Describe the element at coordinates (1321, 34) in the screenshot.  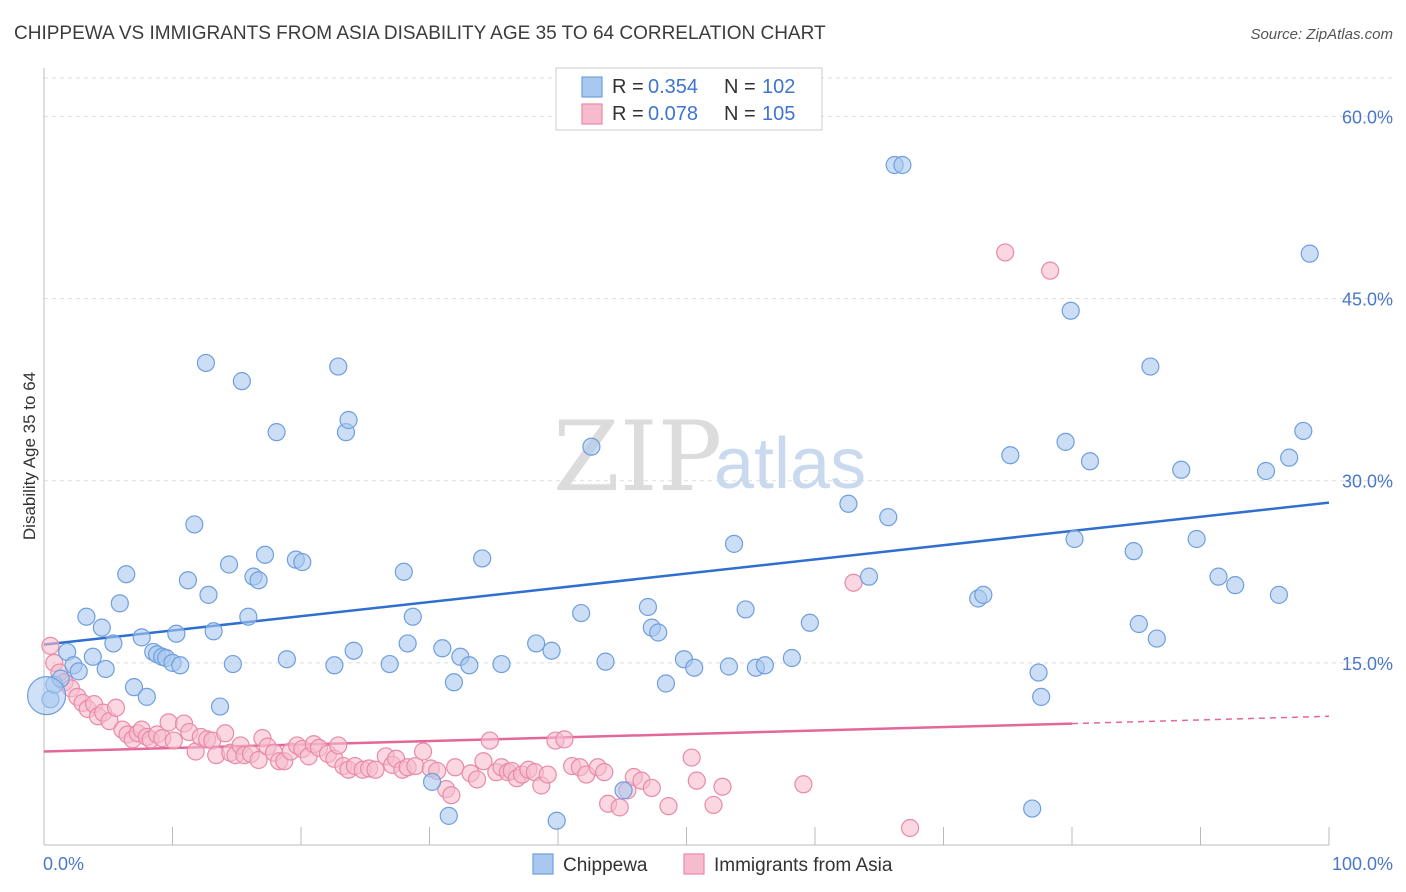
I see `chart-source: Source: ZipAtlas.com` at that location.